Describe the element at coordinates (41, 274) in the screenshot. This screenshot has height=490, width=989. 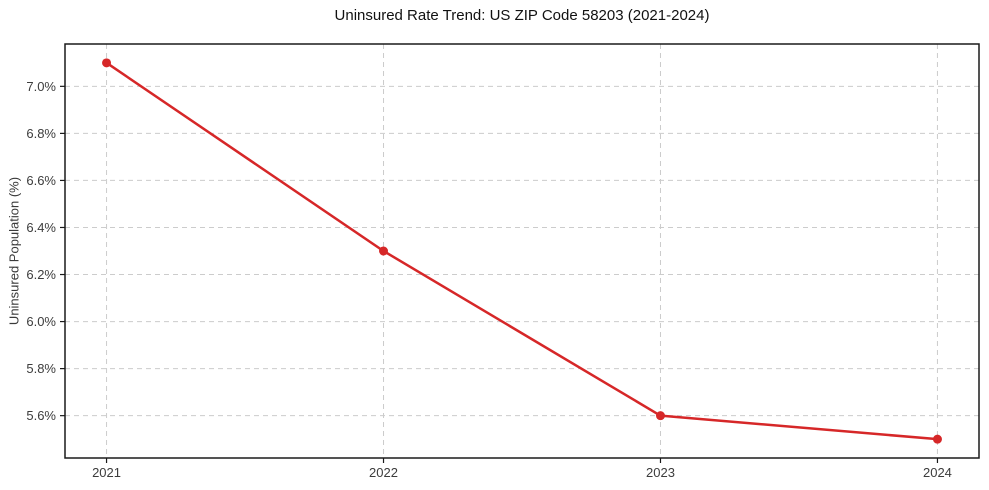
I see `y-tick-label: 6.2%` at that location.